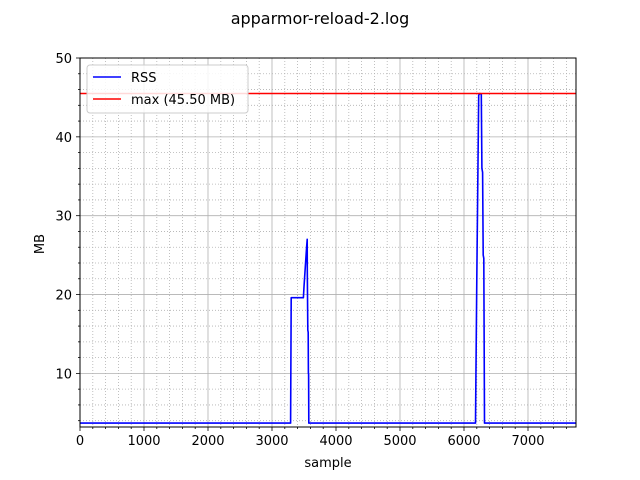 The height and width of the screenshot is (480, 640). I want to click on x-tick-label: 2000, so click(207, 441).